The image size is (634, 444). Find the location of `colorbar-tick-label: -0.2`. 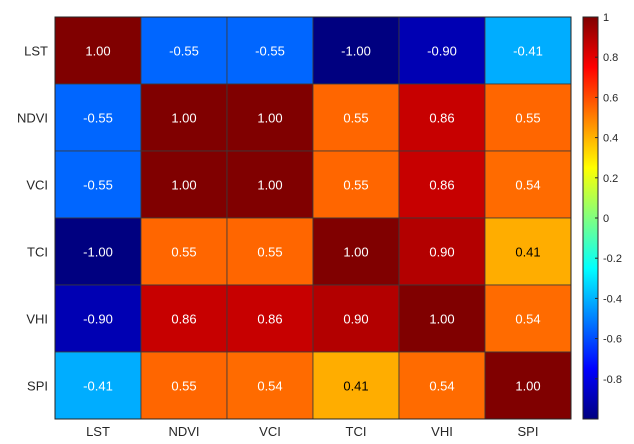

colorbar-tick-label: -0.2 is located at coordinates (612, 259).